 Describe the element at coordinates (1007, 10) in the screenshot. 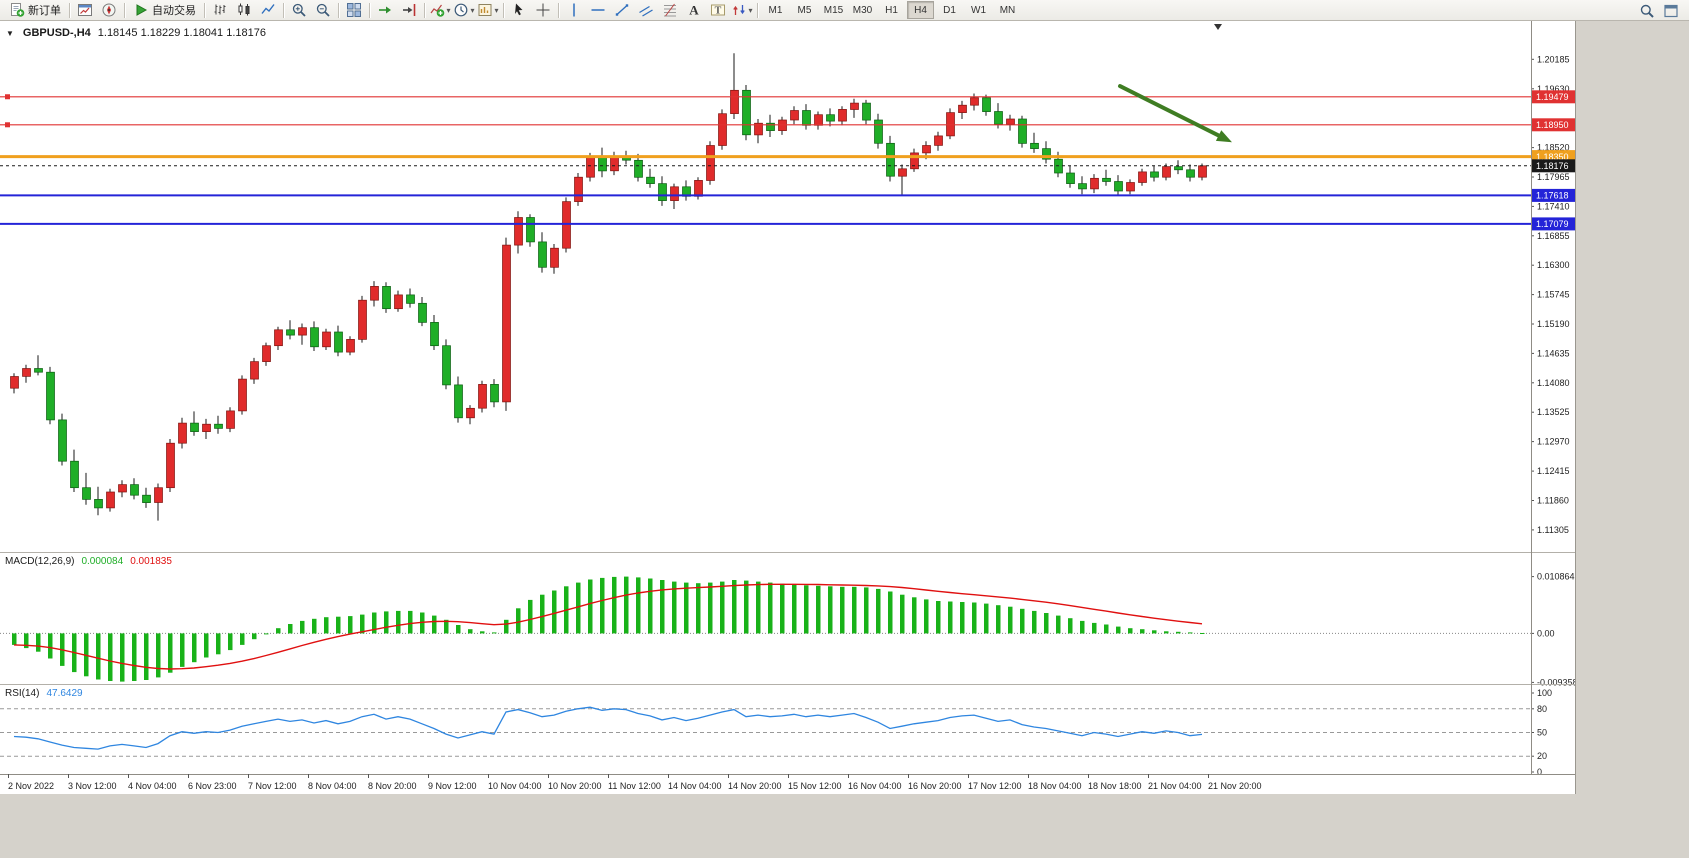

I see `timeframe-mn-button: MN` at that location.